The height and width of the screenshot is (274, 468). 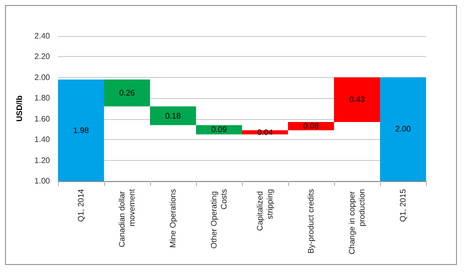 I want to click on data-label: 0.09, so click(x=219, y=129).